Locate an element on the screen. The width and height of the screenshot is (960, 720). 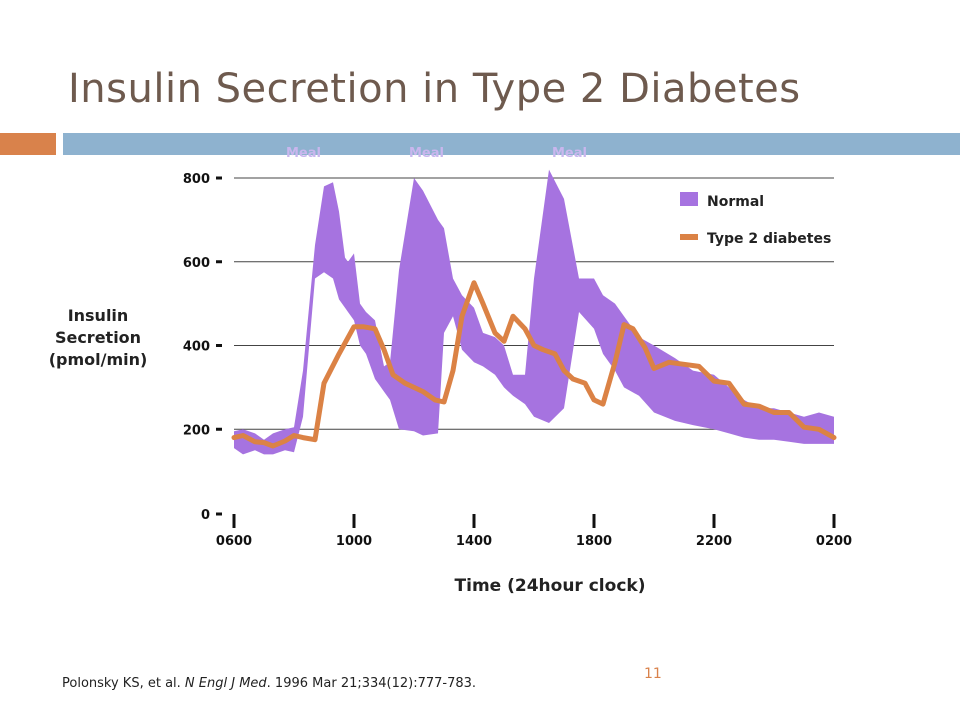
meal-label-breakfast: Meal is located at coordinates (303, 153).